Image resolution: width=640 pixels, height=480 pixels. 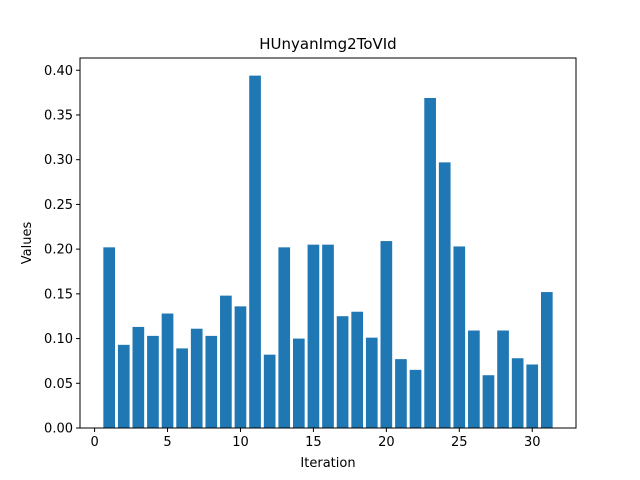 I want to click on y-tick-label: 0.40, so click(x=58, y=71).